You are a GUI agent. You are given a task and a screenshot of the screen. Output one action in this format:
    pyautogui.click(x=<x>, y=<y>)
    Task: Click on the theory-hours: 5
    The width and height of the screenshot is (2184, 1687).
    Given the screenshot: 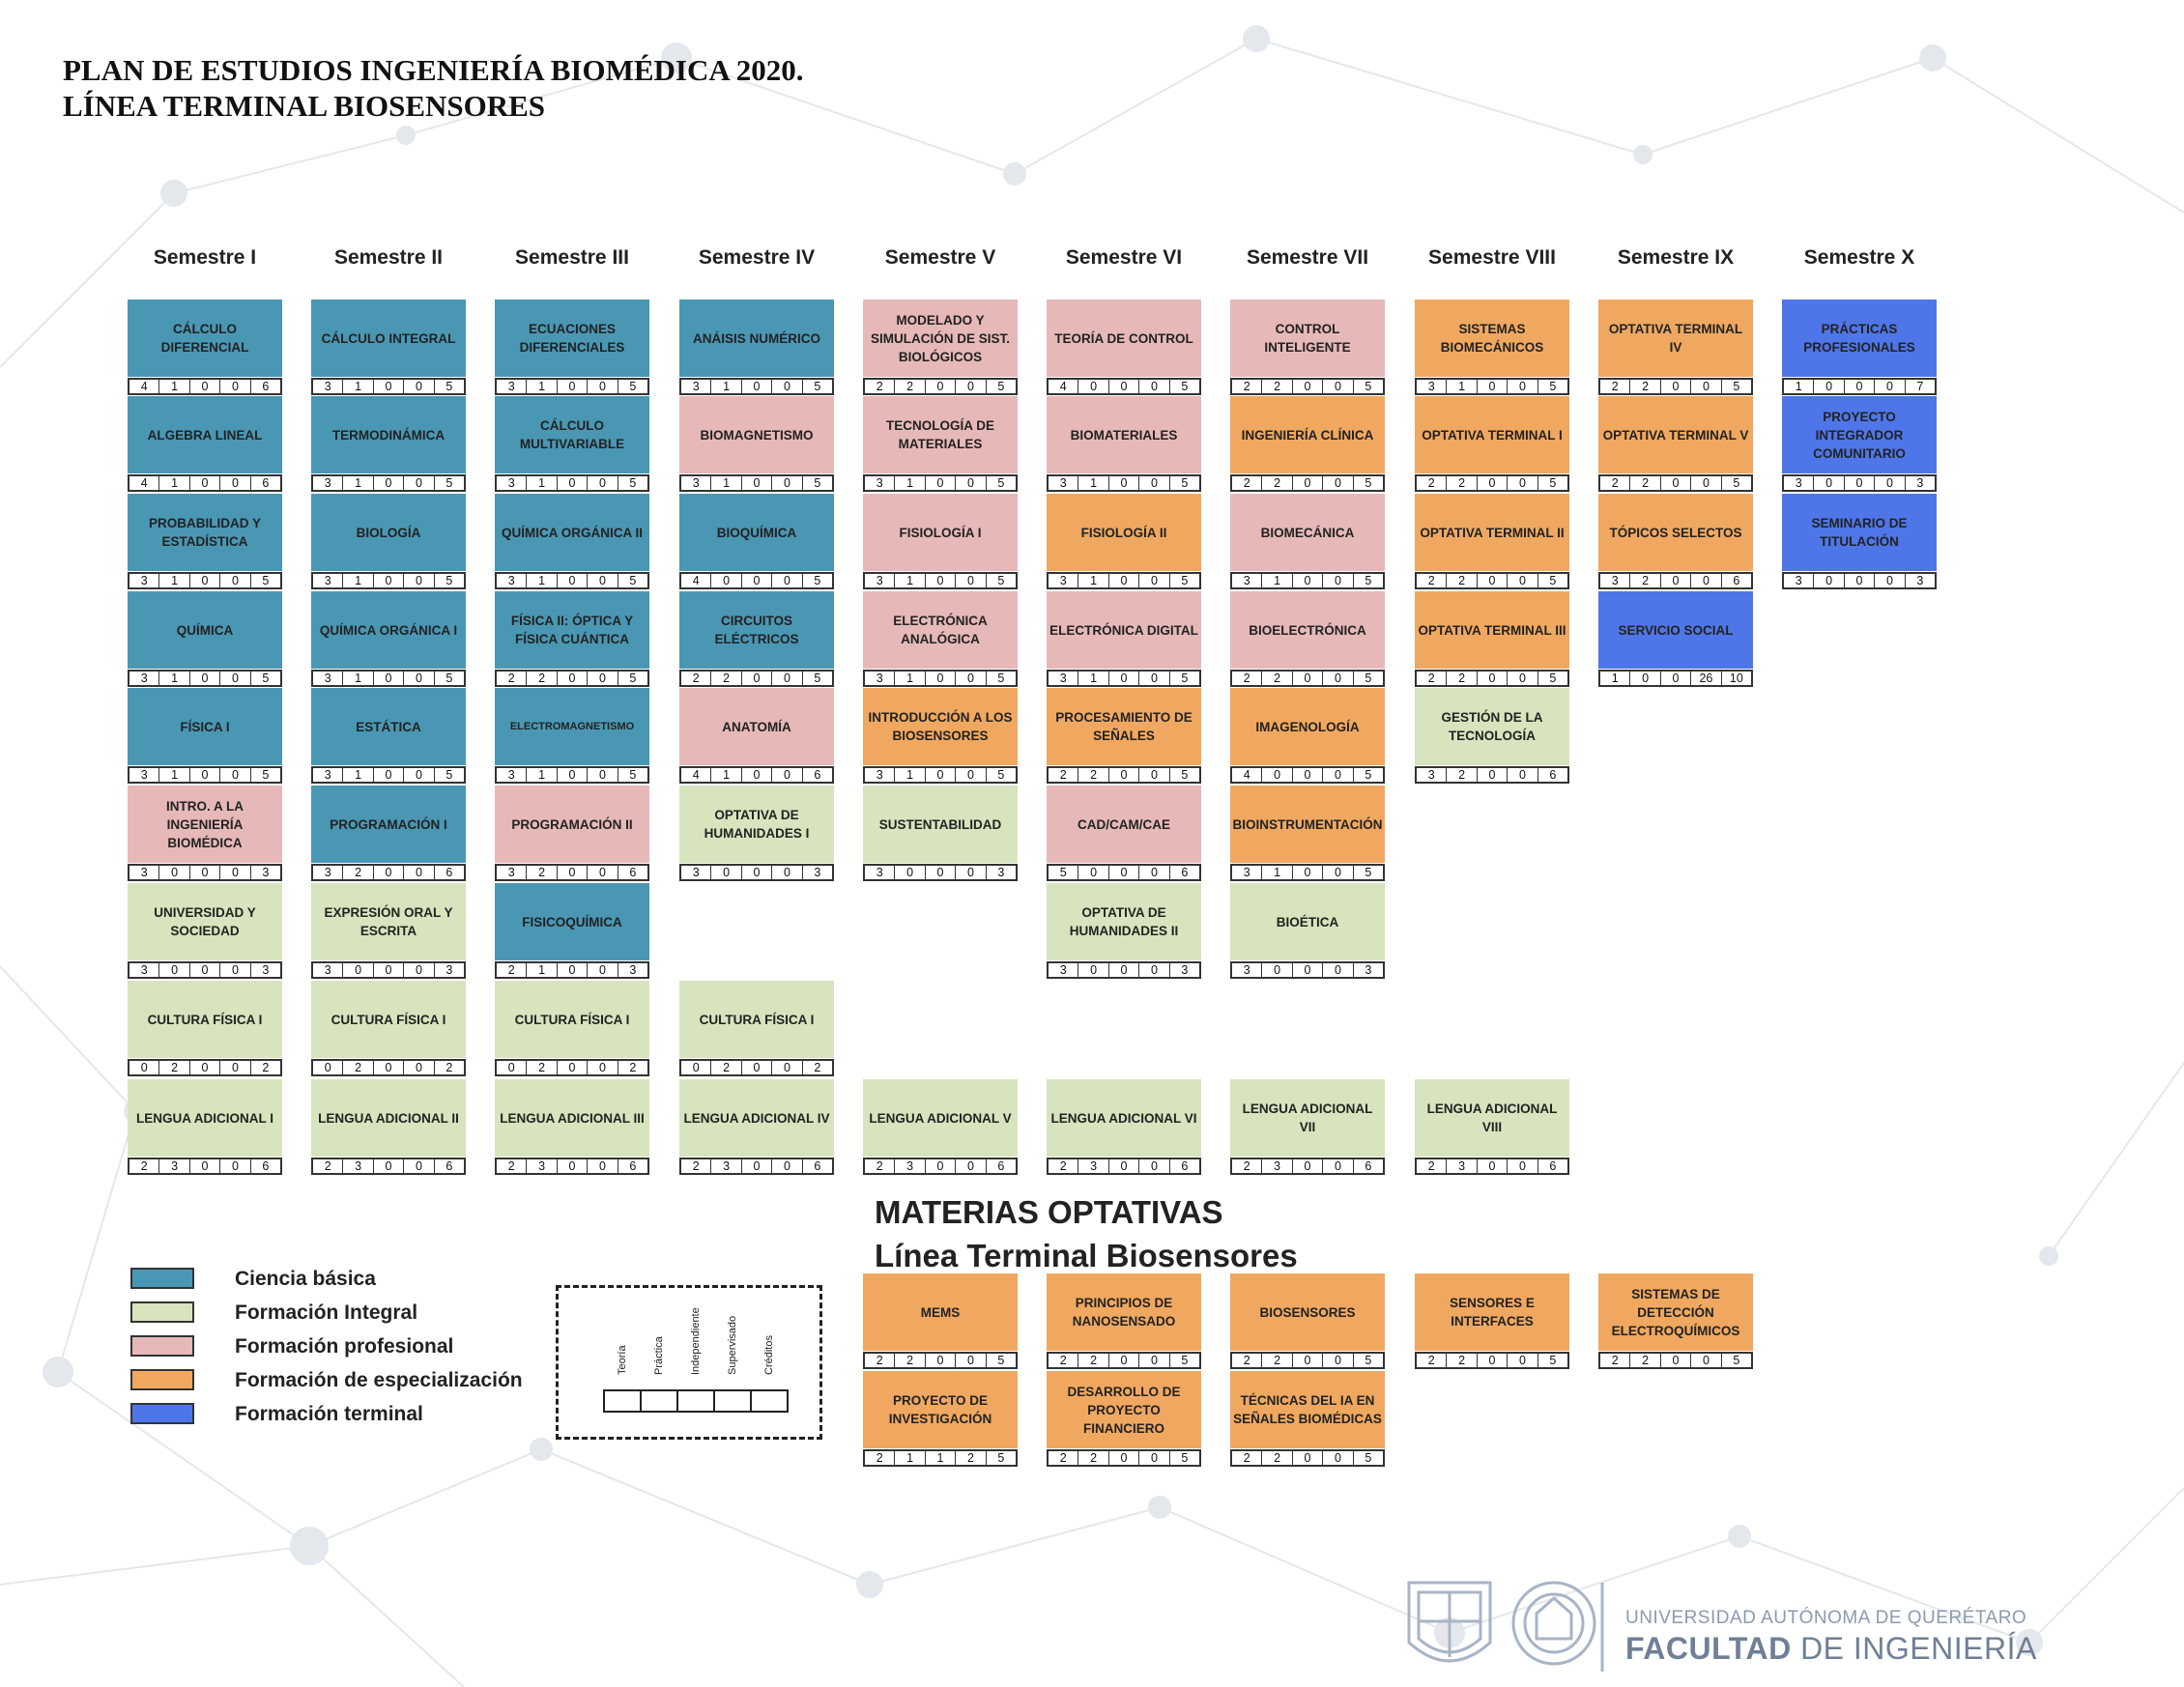 What is the action you would take?
    pyautogui.click(x=1064, y=873)
    